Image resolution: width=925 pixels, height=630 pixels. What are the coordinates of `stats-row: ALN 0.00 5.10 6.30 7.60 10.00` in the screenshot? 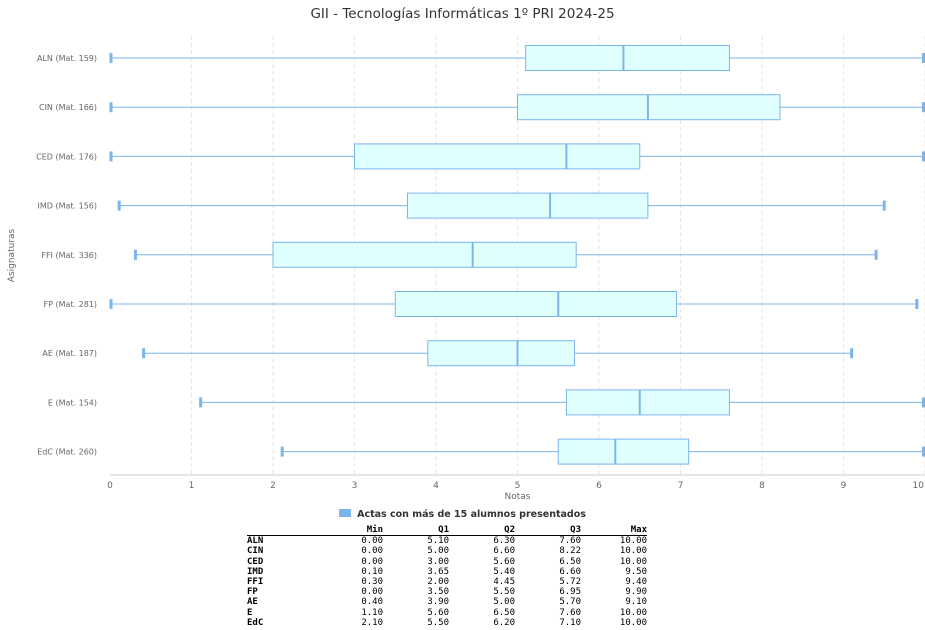 It's located at (447, 541).